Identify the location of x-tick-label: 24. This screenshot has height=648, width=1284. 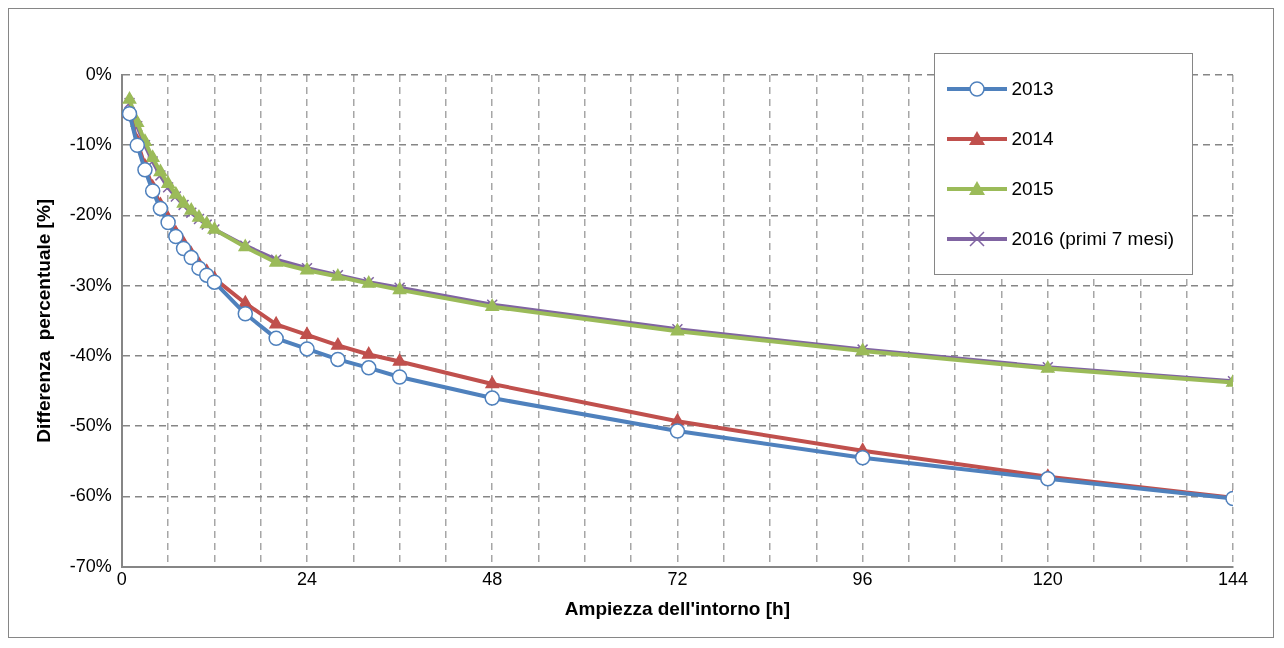
(307, 579).